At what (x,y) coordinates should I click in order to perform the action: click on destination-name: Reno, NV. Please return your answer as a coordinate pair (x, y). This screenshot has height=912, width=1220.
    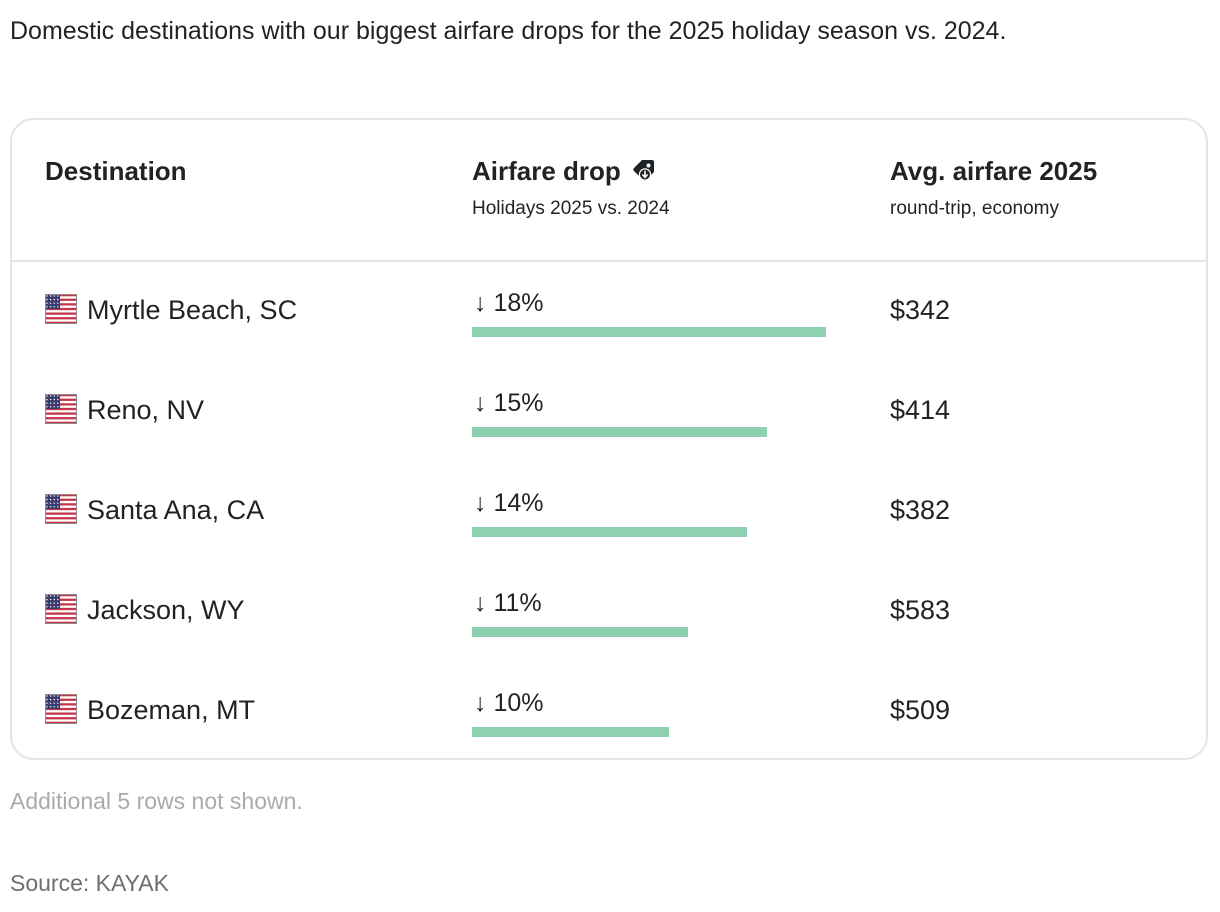
    Looking at the image, I should click on (146, 410).